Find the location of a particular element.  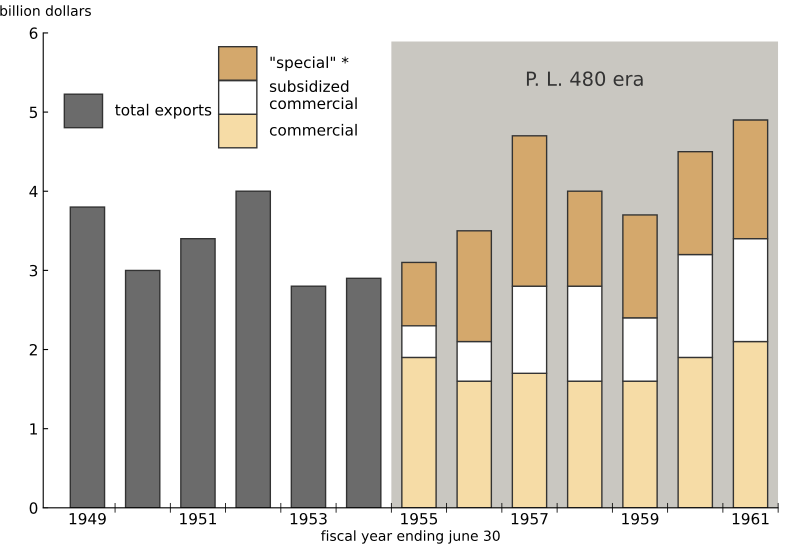

x-tick-label: 1953 is located at coordinates (308, 518).